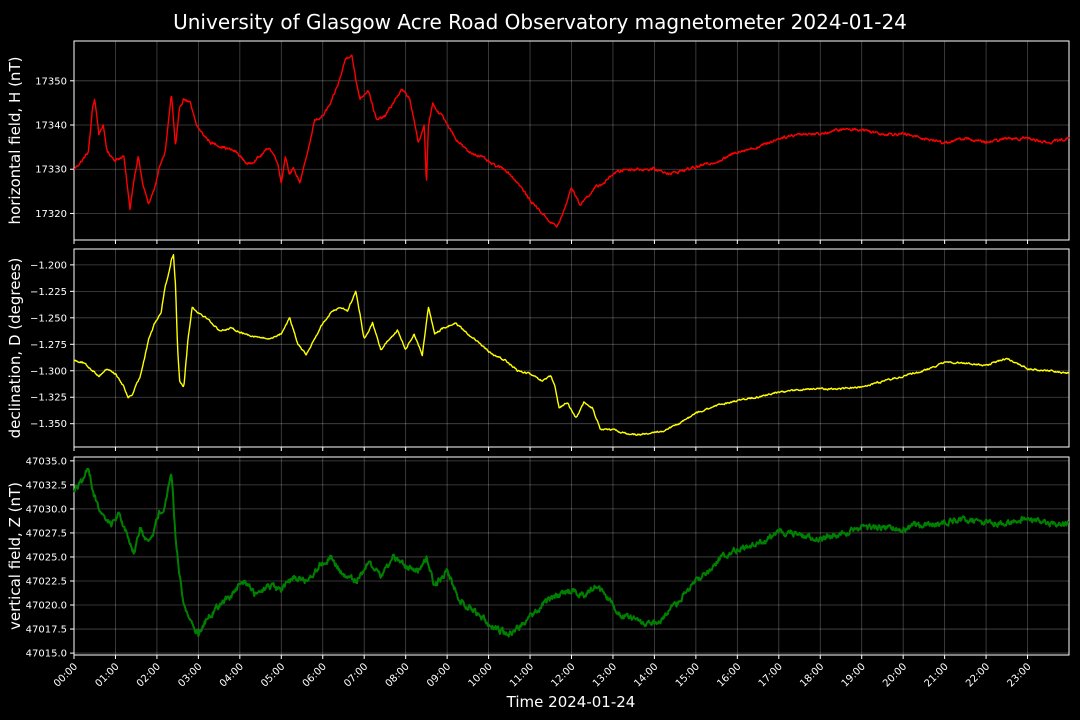 The width and height of the screenshot is (1080, 720). I want to click on panel-h-y-tick-label: 17320, so click(51, 214).